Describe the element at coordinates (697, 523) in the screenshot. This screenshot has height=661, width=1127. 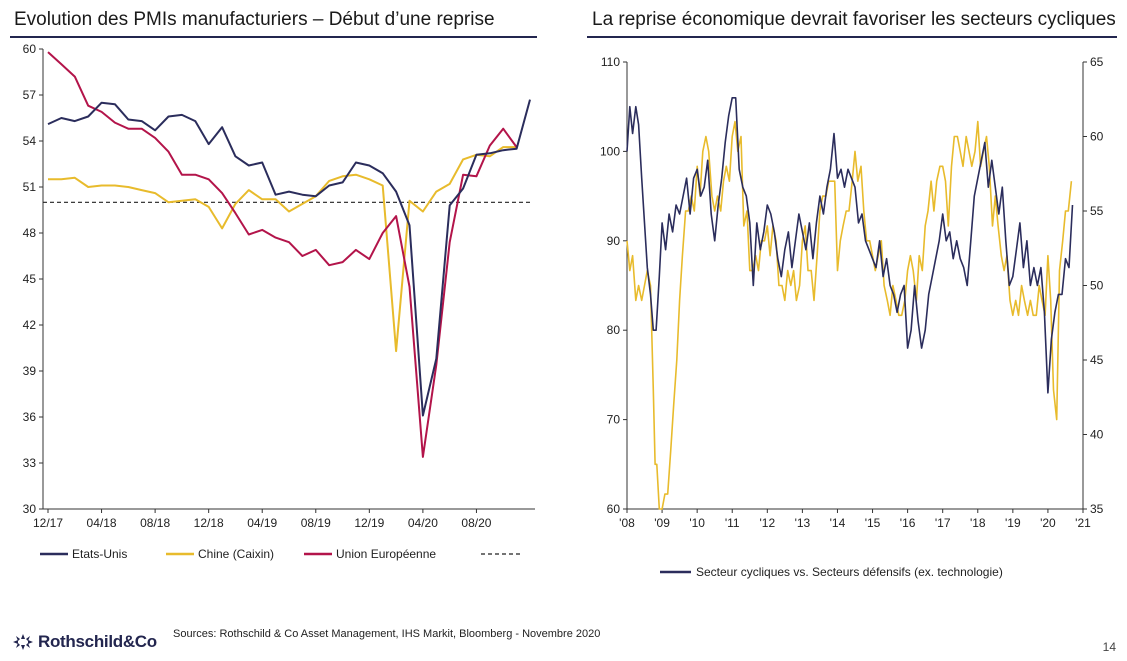
I see `x-tick-label: '10` at that location.